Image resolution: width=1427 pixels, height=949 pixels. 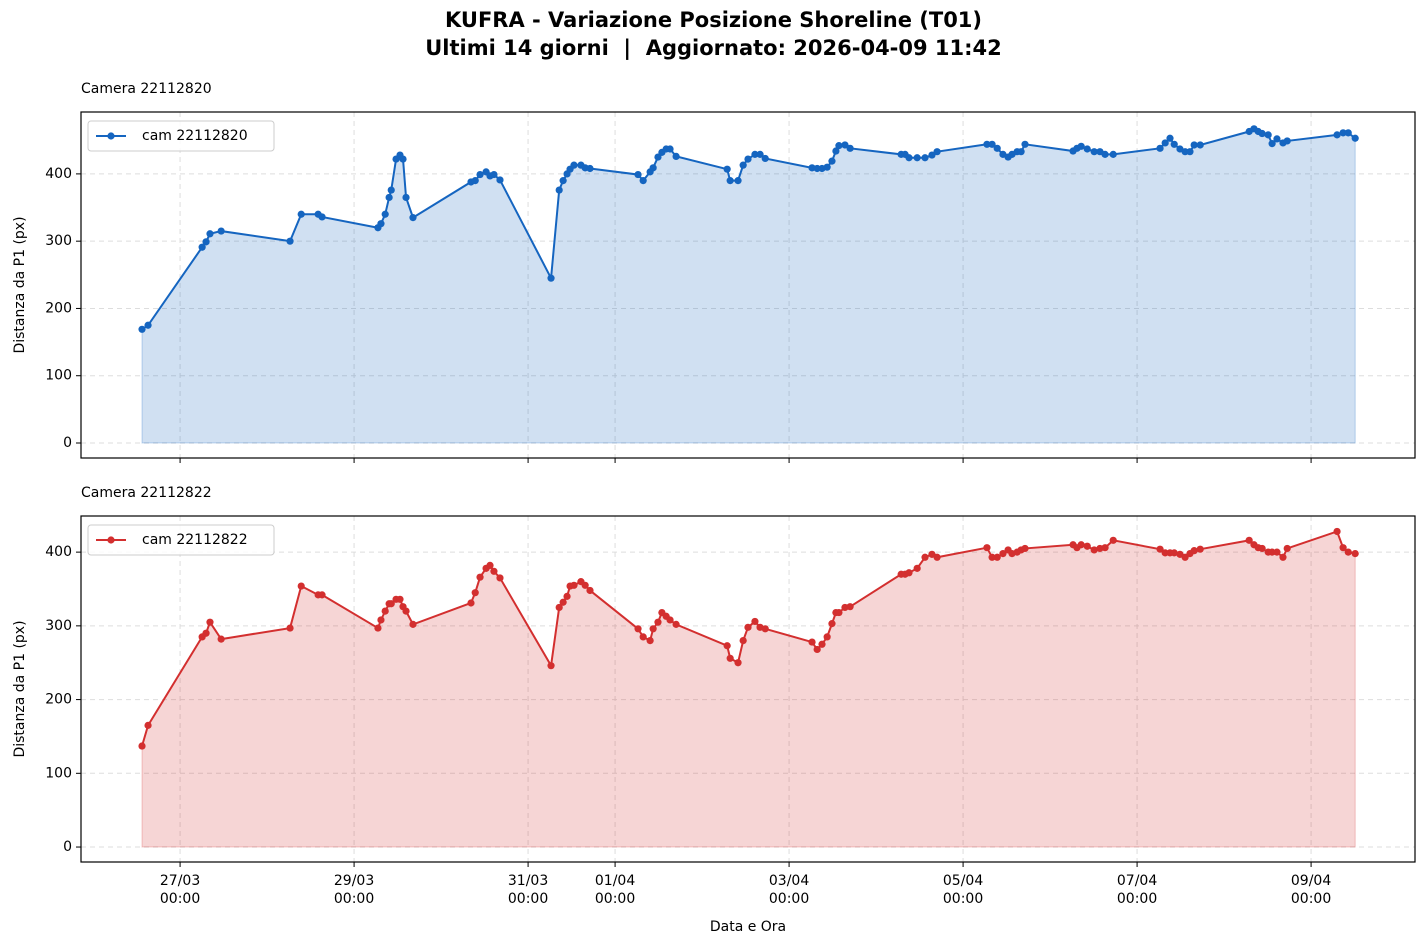 What do you see at coordinates (195, 136) in the screenshot?
I see `legend-label: cam 22112820` at bounding box center [195, 136].